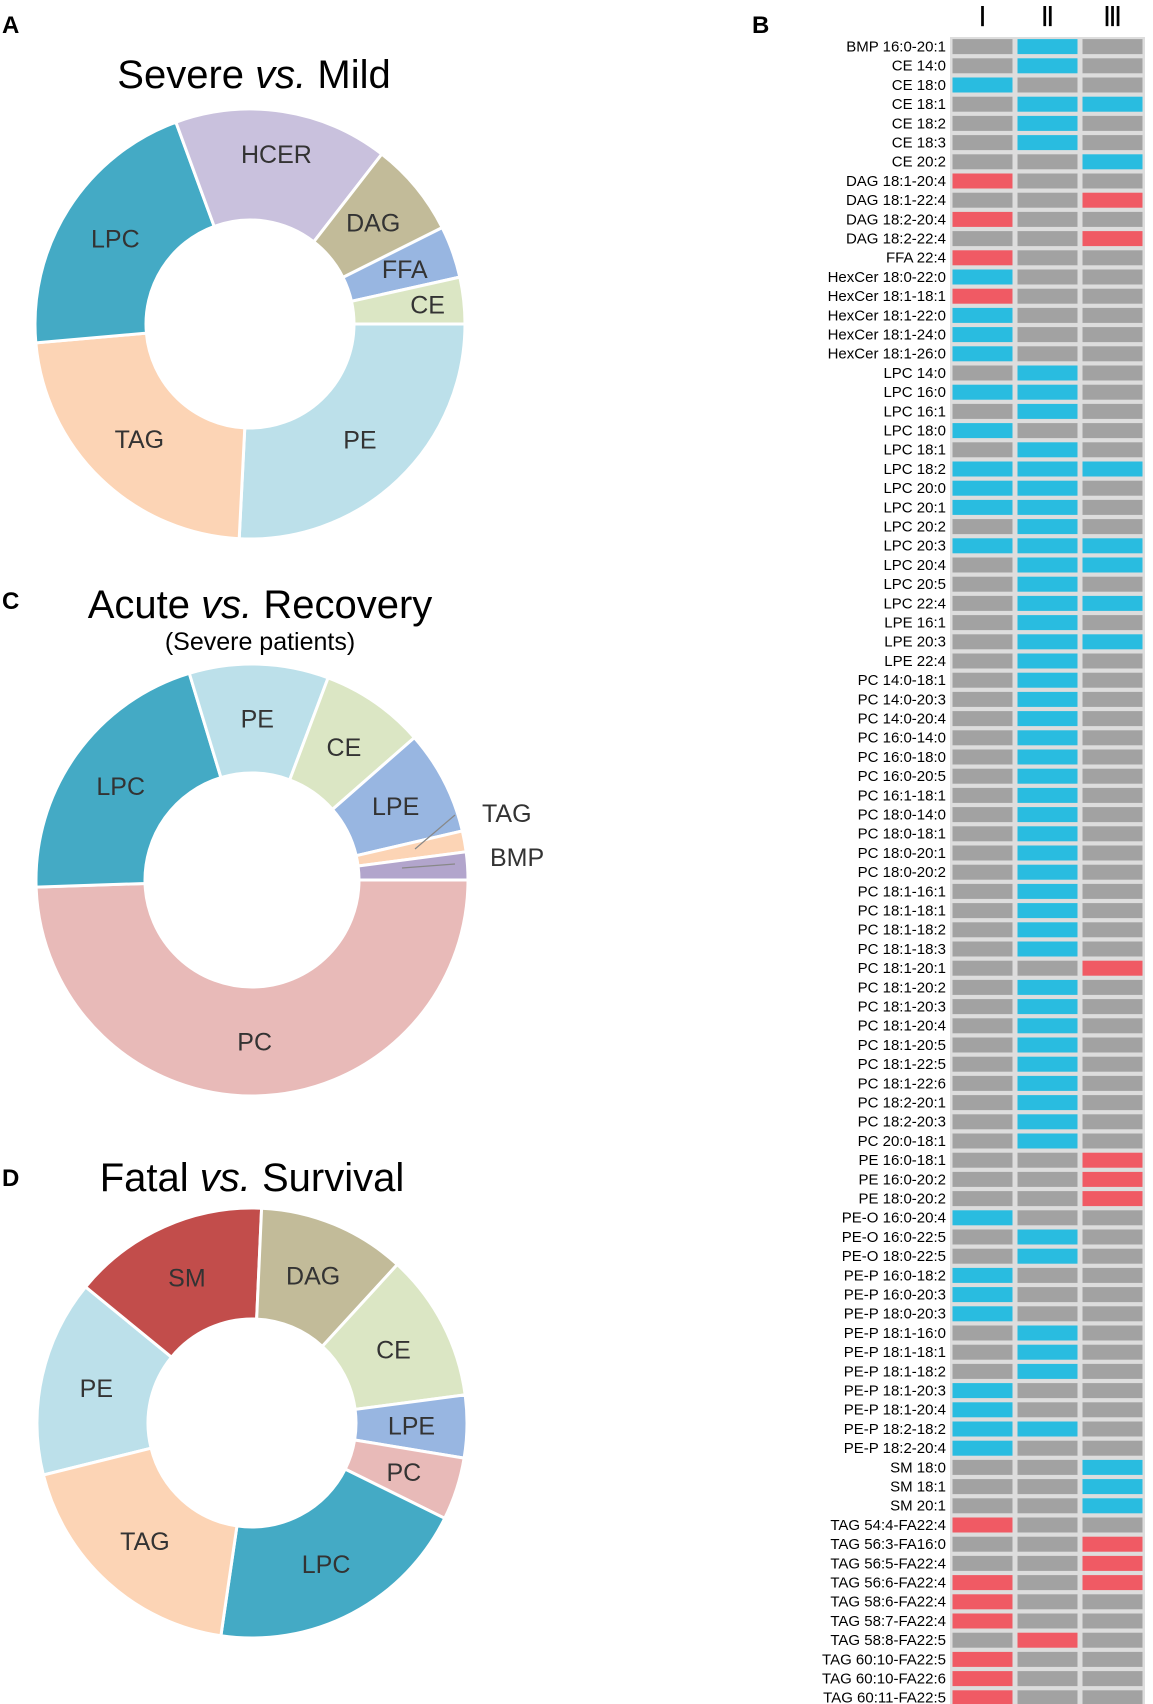  Describe the element at coordinates (1112, 16) in the screenshot. I see `column-header: Ⅲ` at that location.